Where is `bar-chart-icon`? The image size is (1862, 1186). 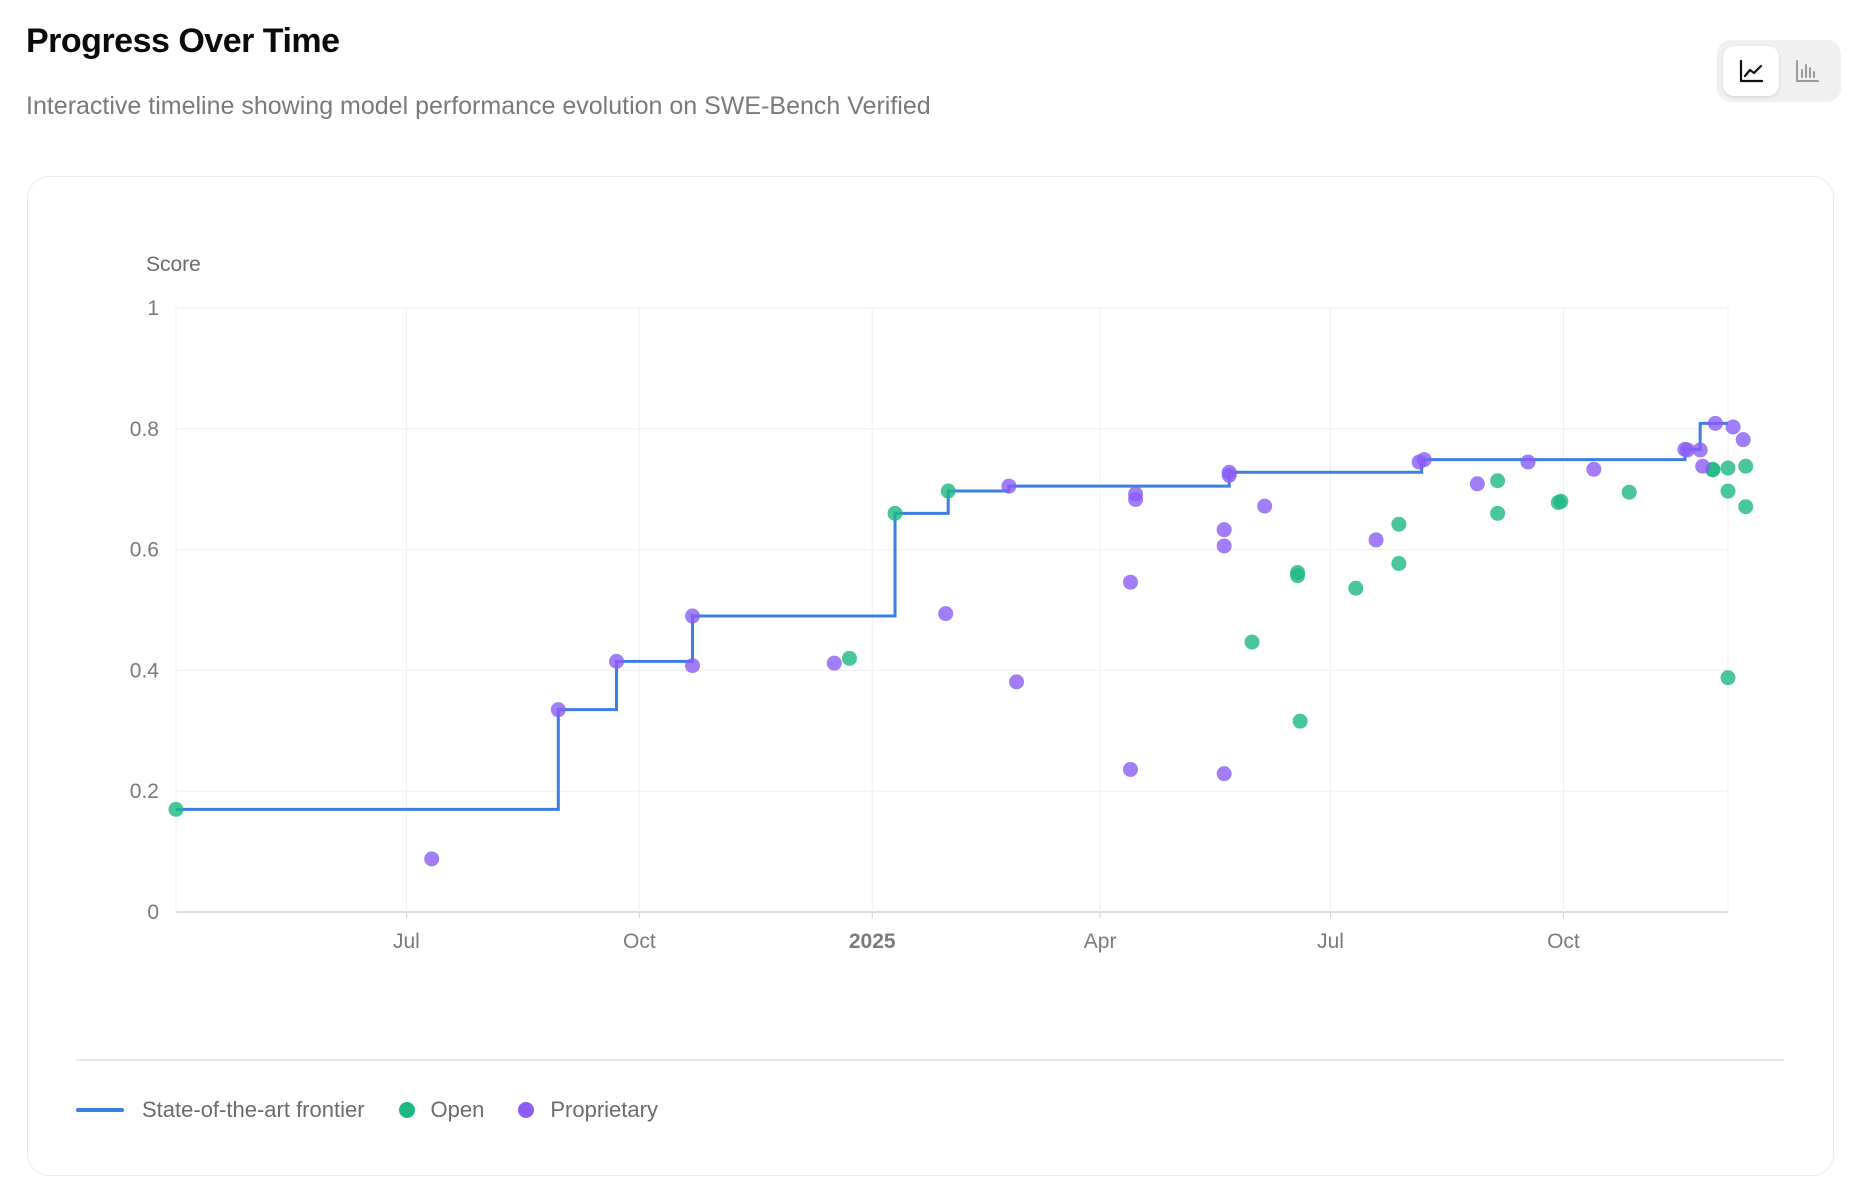
bar-chart-icon is located at coordinates (1807, 71).